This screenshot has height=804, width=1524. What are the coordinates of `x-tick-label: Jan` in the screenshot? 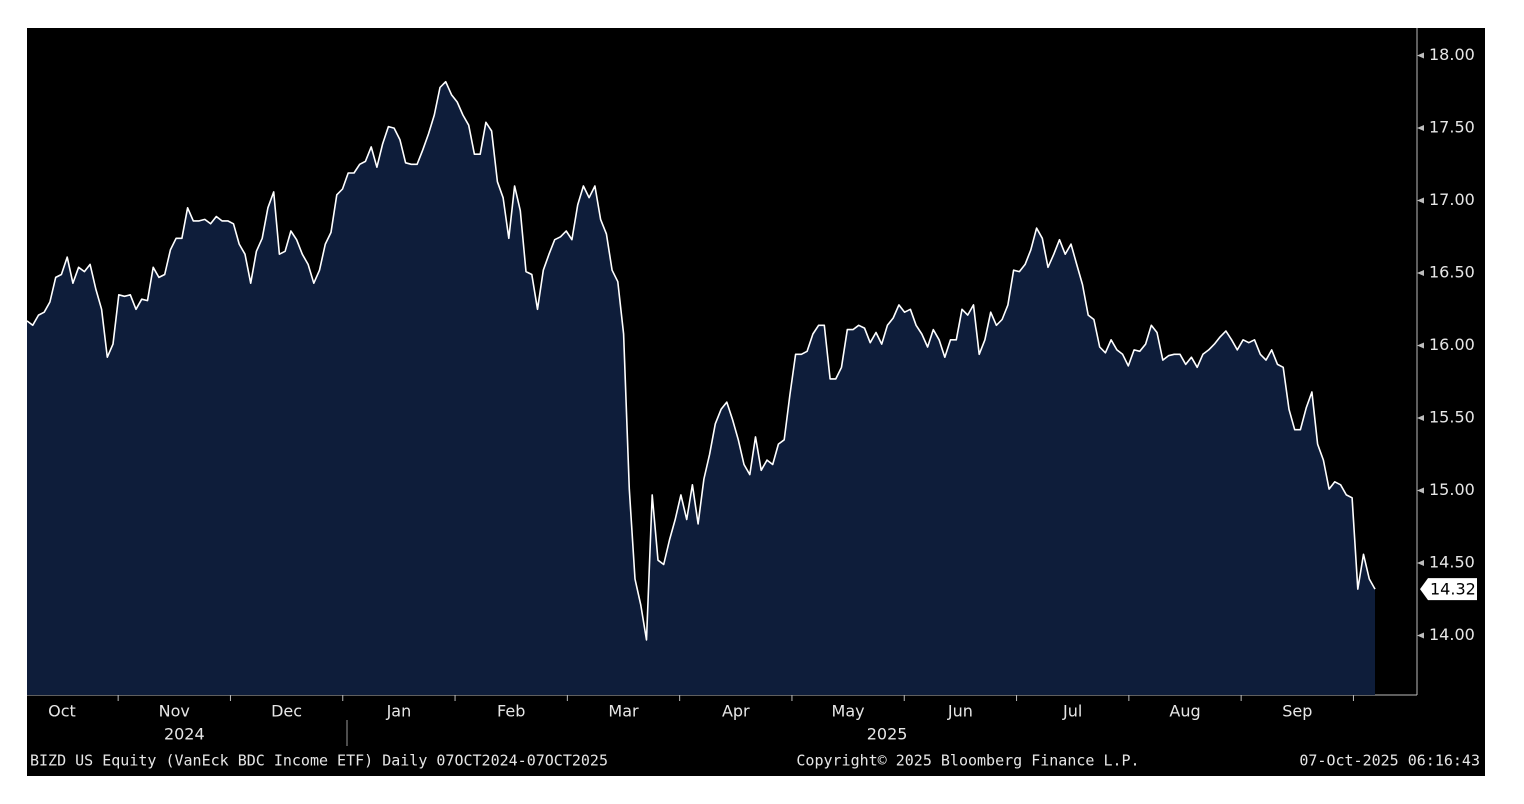 It's located at (399, 711).